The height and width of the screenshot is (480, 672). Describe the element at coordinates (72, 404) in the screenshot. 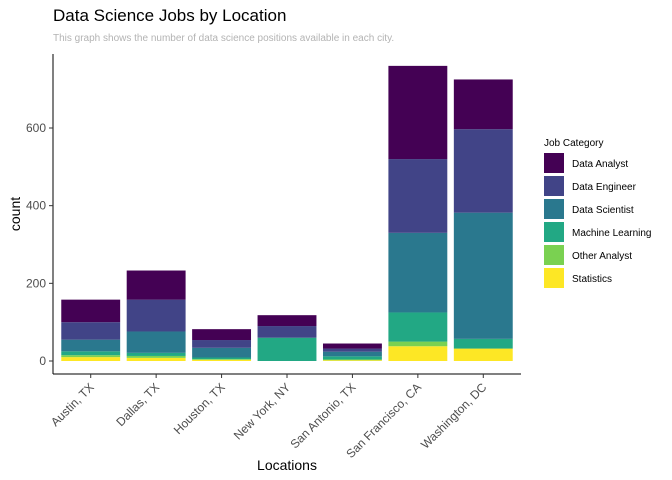

I see `x-tick-label: Austin, TX` at that location.